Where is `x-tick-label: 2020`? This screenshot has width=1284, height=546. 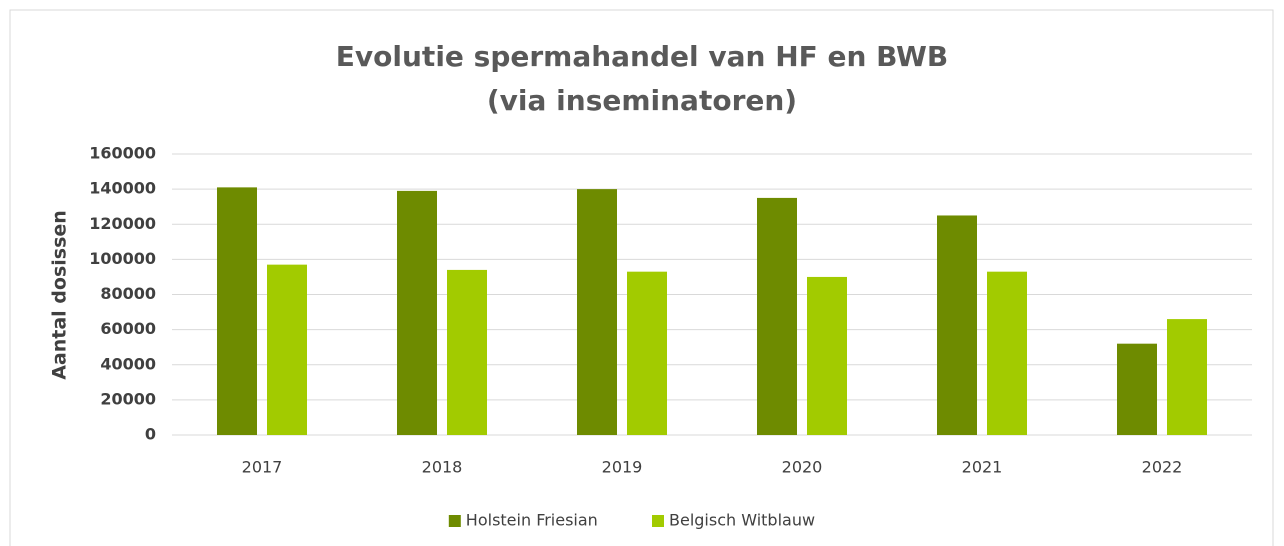
x-tick-label: 2020 is located at coordinates (802, 467).